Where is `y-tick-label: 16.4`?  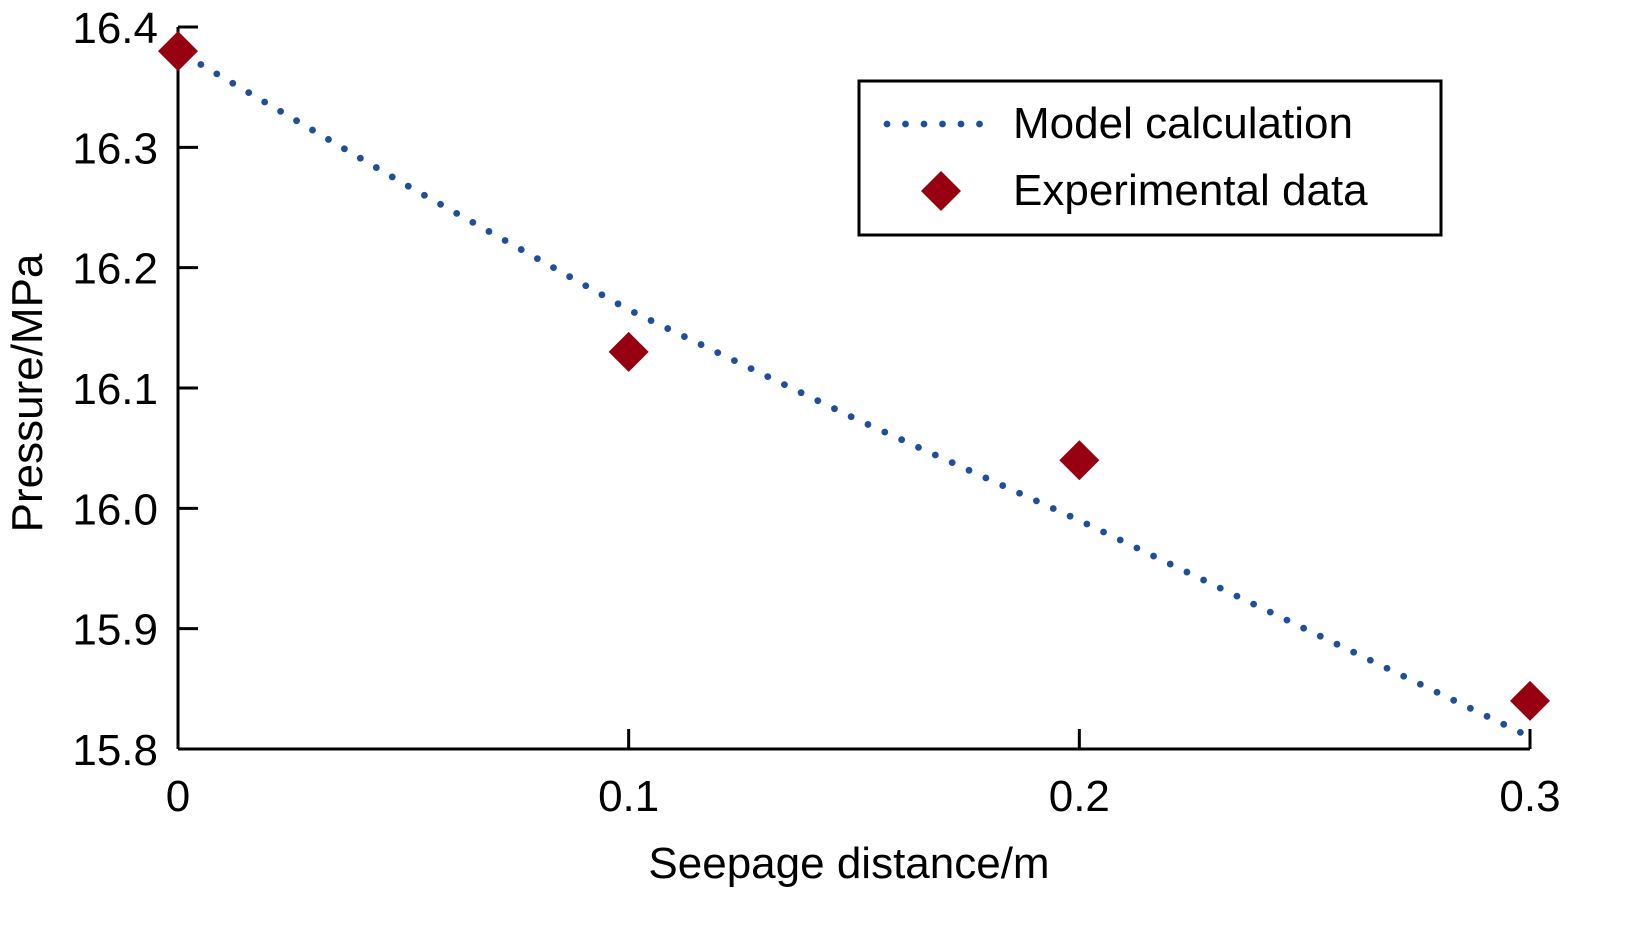 y-tick-label: 16.4 is located at coordinates (115, 28).